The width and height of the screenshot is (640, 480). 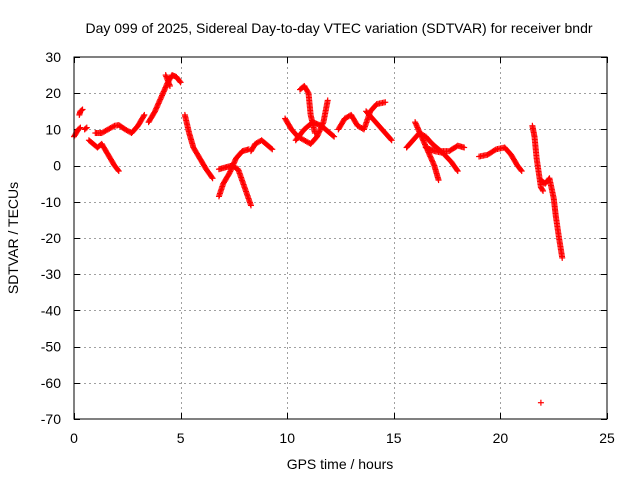 I want to click on y-tick-label: 20, so click(x=53, y=93).